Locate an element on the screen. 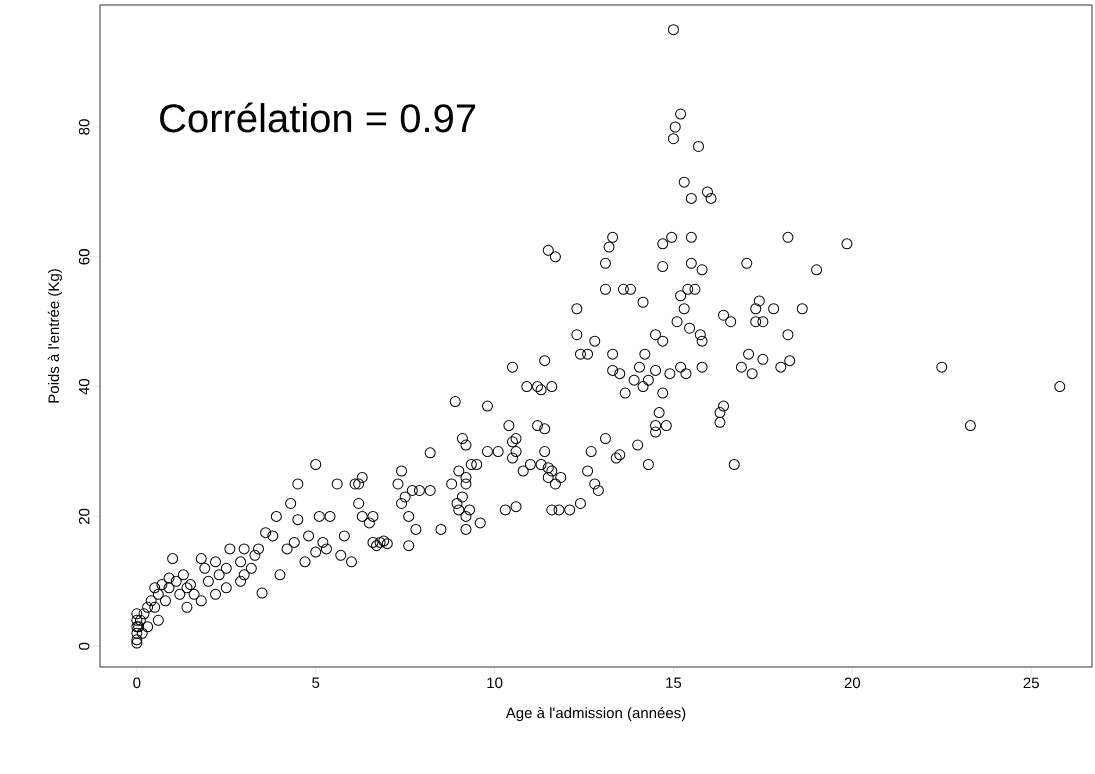 The height and width of the screenshot is (774, 1095). y-tick-label: 0 is located at coordinates (84, 646).